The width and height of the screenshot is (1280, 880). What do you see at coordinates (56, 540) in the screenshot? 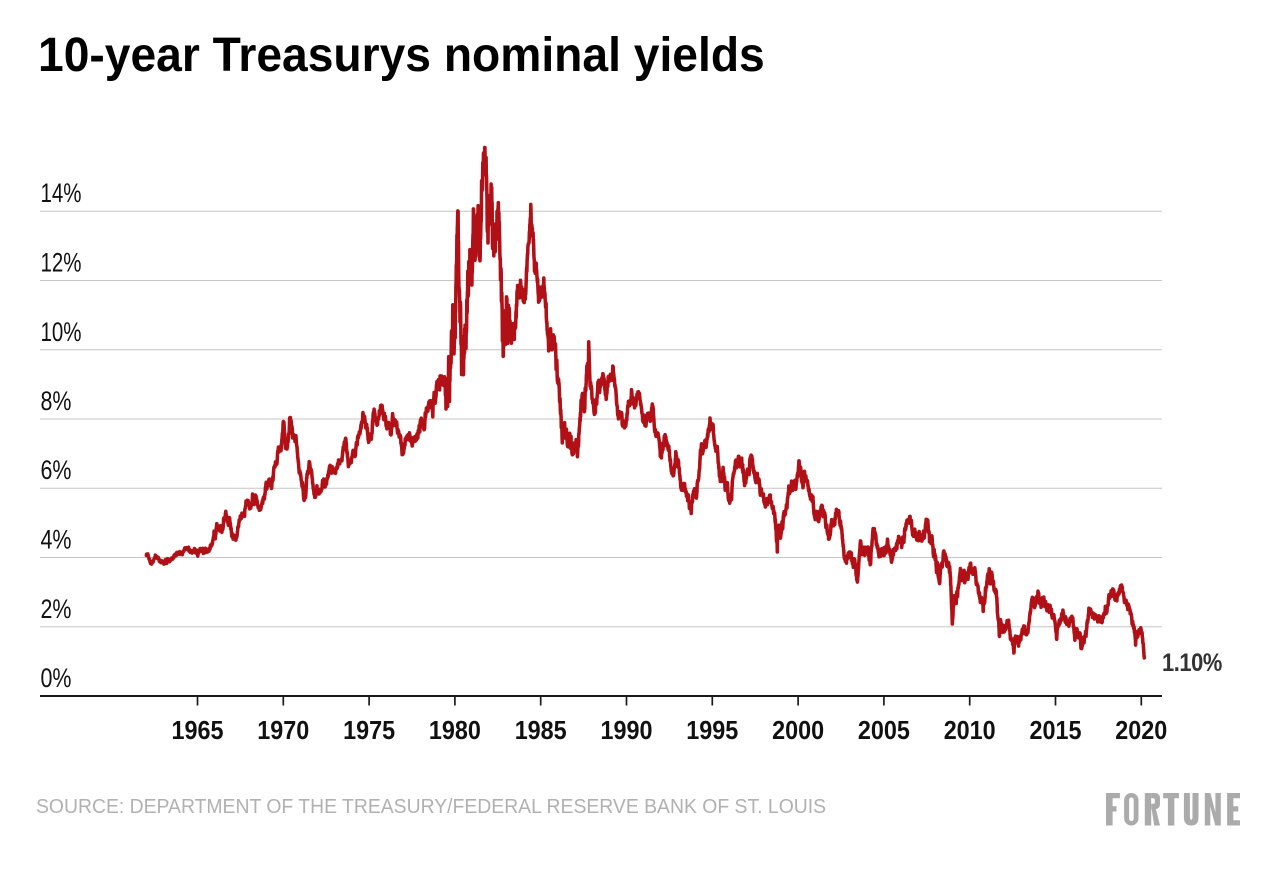
I see `svg-text: 4%` at bounding box center [56, 540].